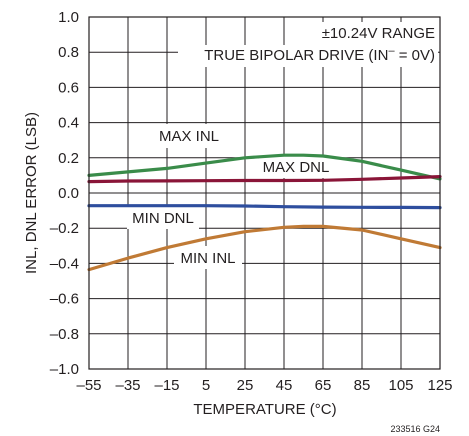  I want to click on x-tick-label: 105, so click(400, 385).